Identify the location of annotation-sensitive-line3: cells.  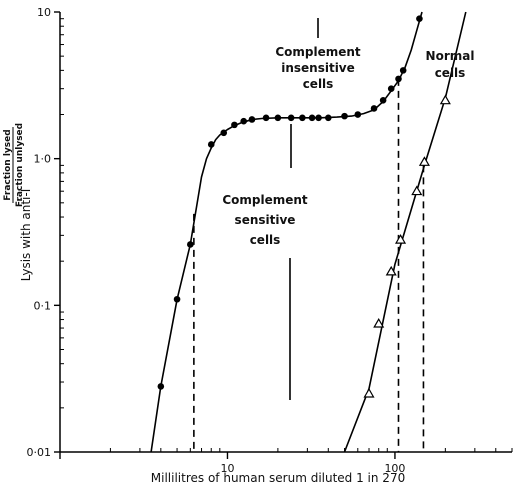
(265, 240).